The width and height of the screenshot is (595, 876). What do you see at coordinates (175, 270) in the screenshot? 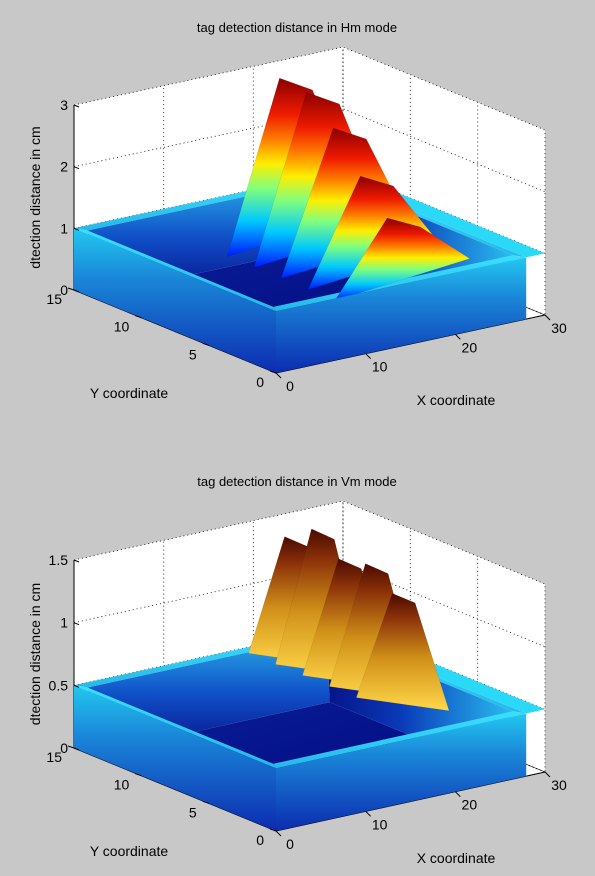
I see `surface-rim-left` at bounding box center [175, 270].